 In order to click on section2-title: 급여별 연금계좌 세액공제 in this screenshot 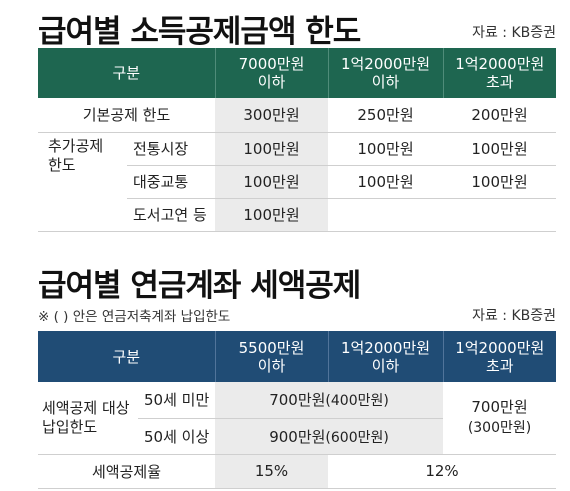, I will do `click(199, 286)`.